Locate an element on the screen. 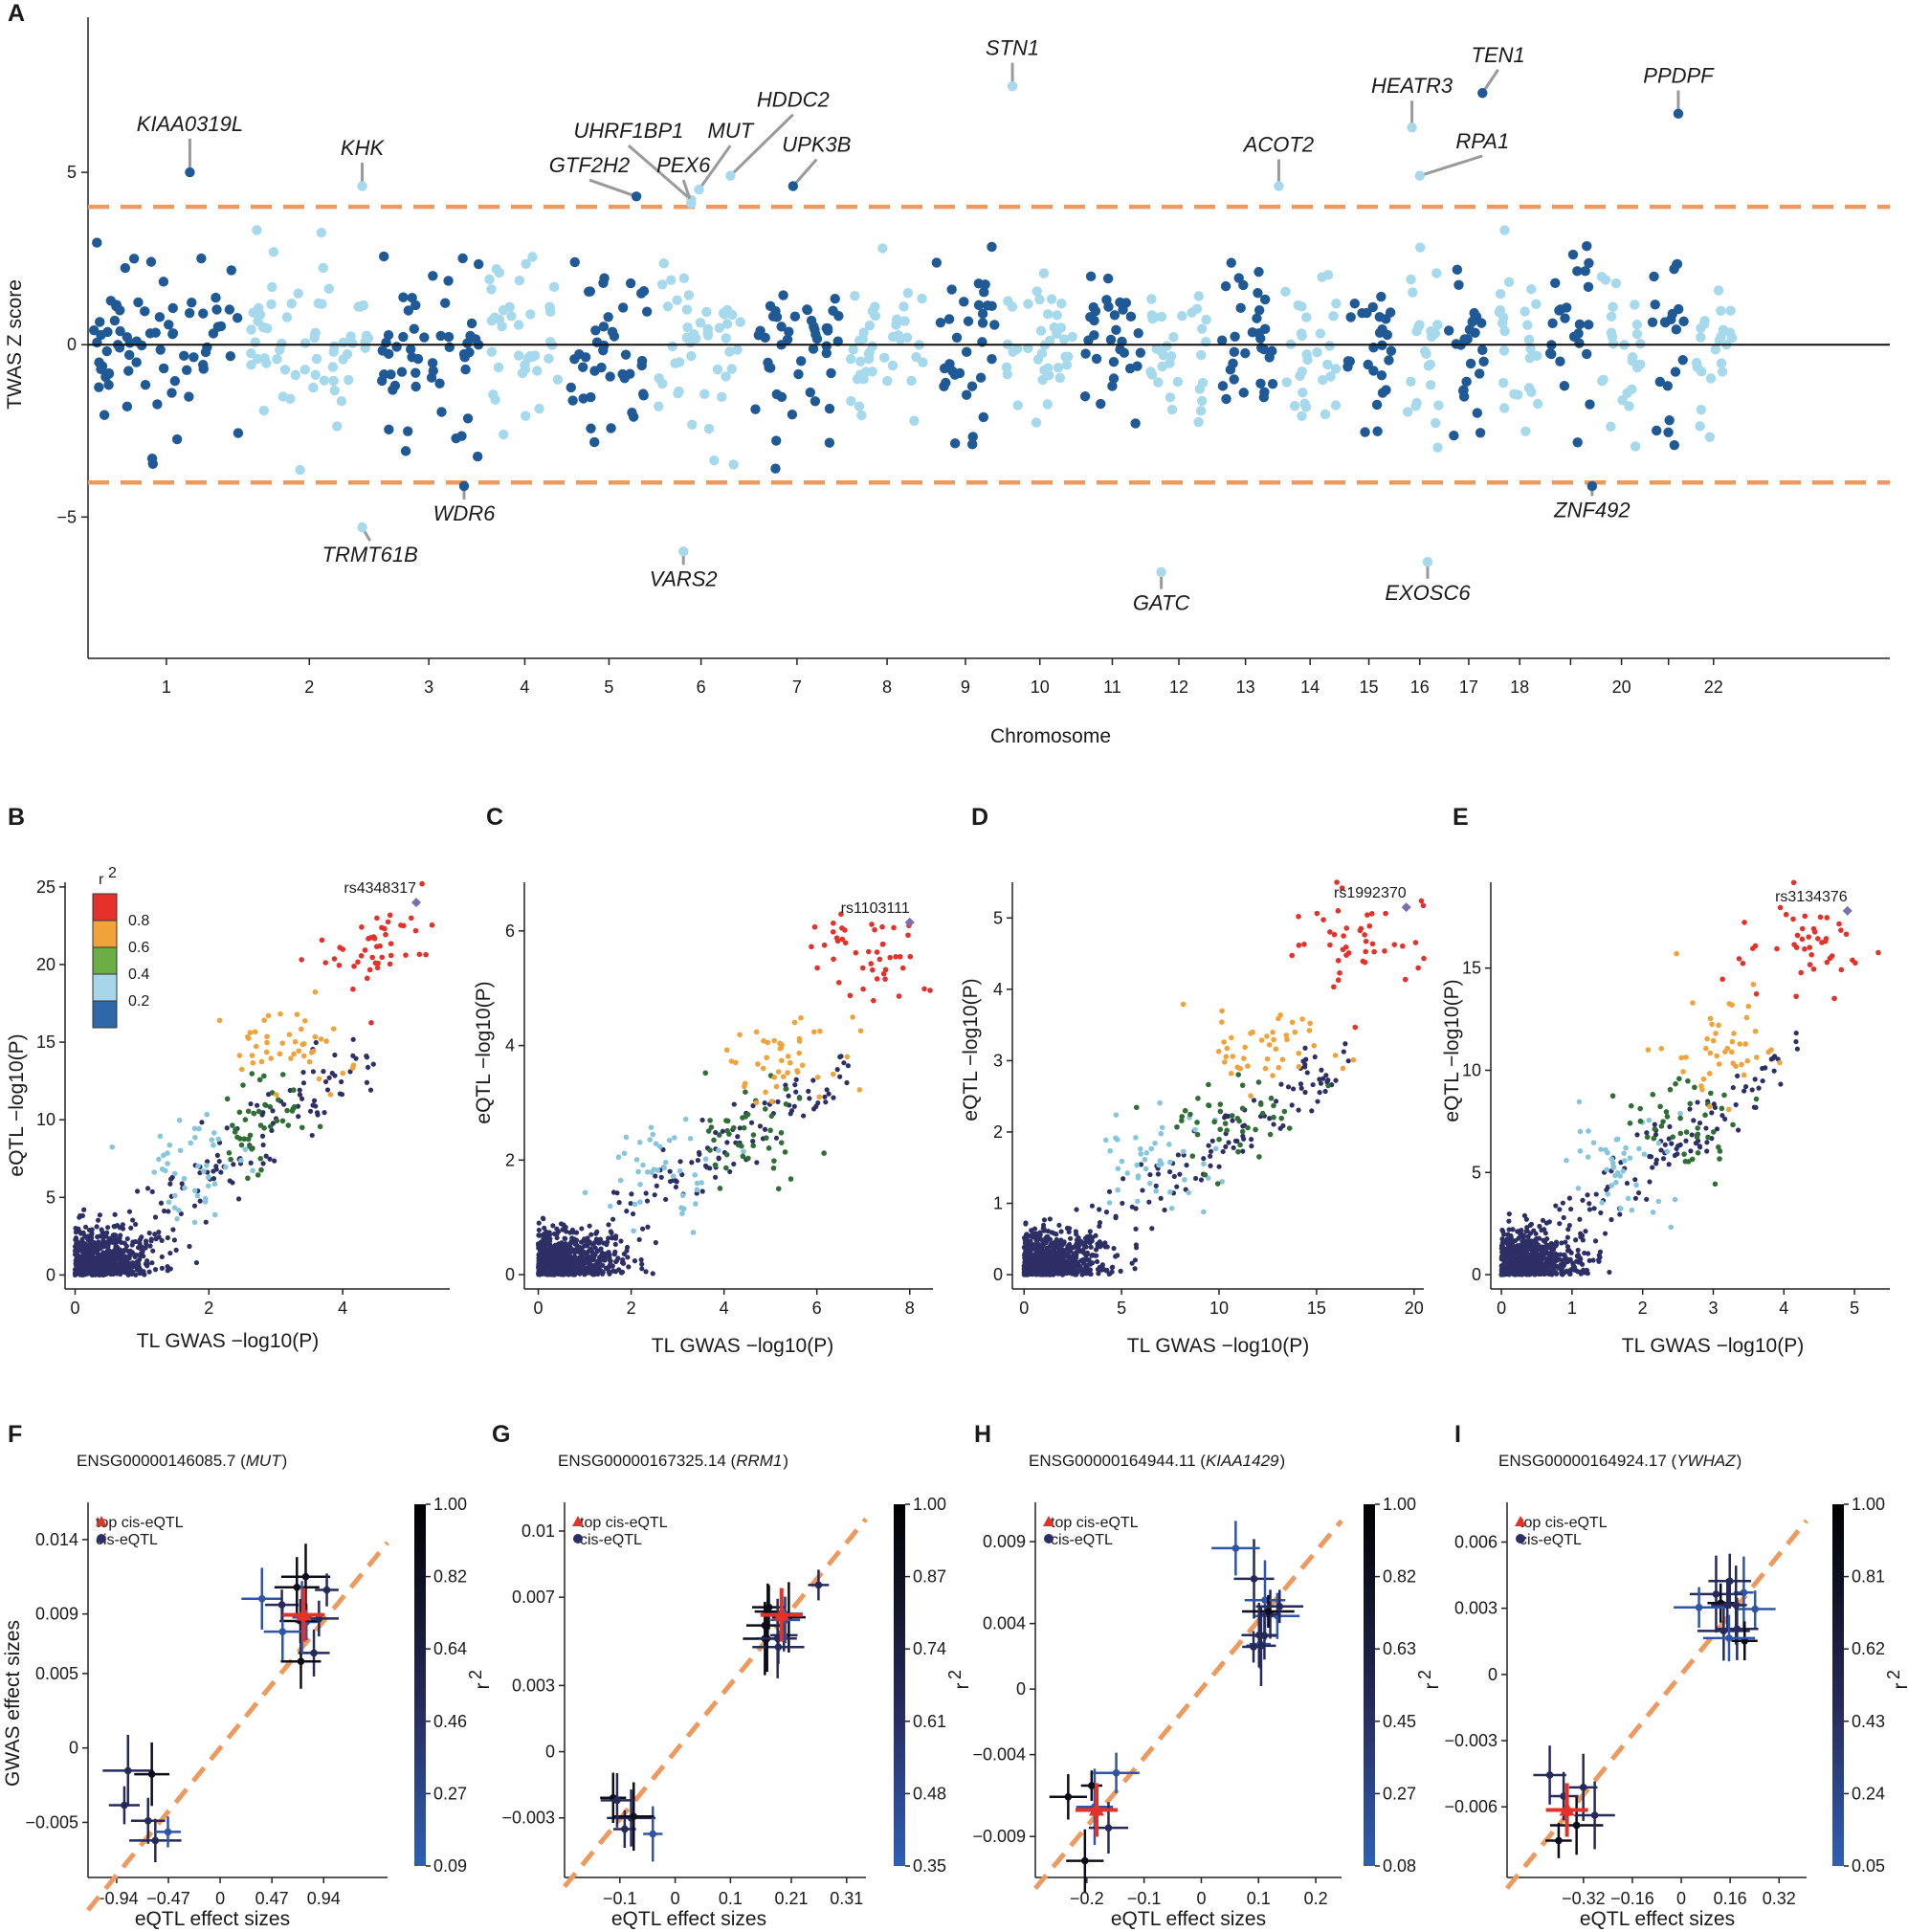 This screenshot has height=1932, width=1908. panel-e-xtick-label: 0 is located at coordinates (1501, 1308).